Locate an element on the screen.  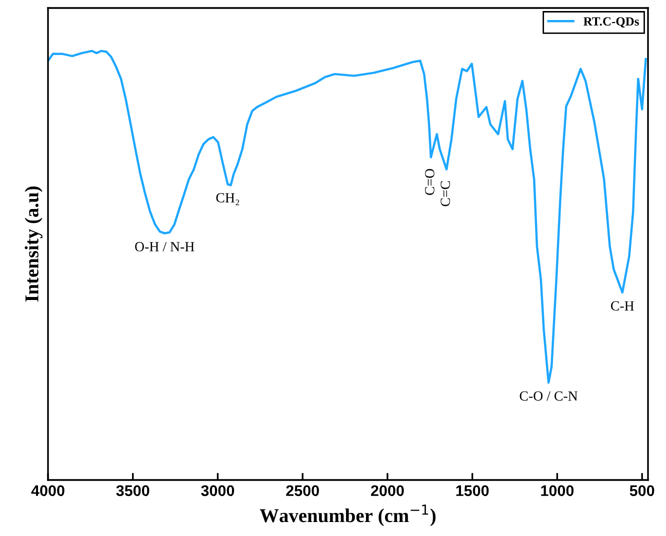
x-tick-label: 3500 is located at coordinates (133, 490).